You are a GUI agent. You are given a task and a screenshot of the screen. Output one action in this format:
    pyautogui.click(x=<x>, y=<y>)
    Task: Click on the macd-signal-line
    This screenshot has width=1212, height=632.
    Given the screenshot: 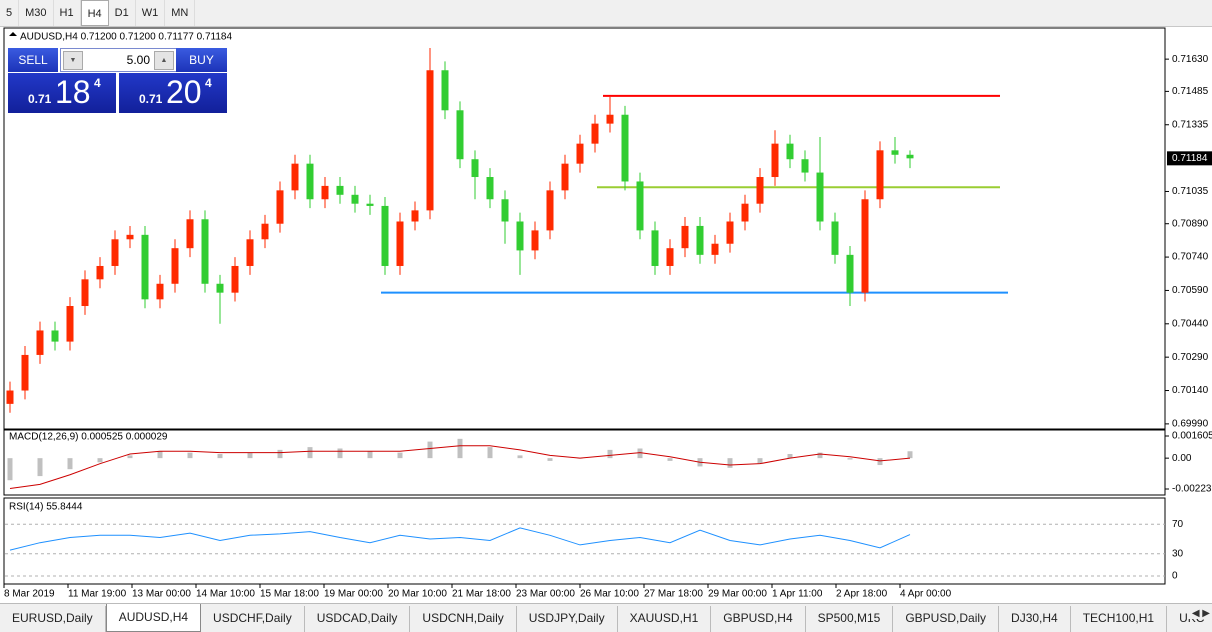 What is the action you would take?
    pyautogui.click(x=460, y=467)
    